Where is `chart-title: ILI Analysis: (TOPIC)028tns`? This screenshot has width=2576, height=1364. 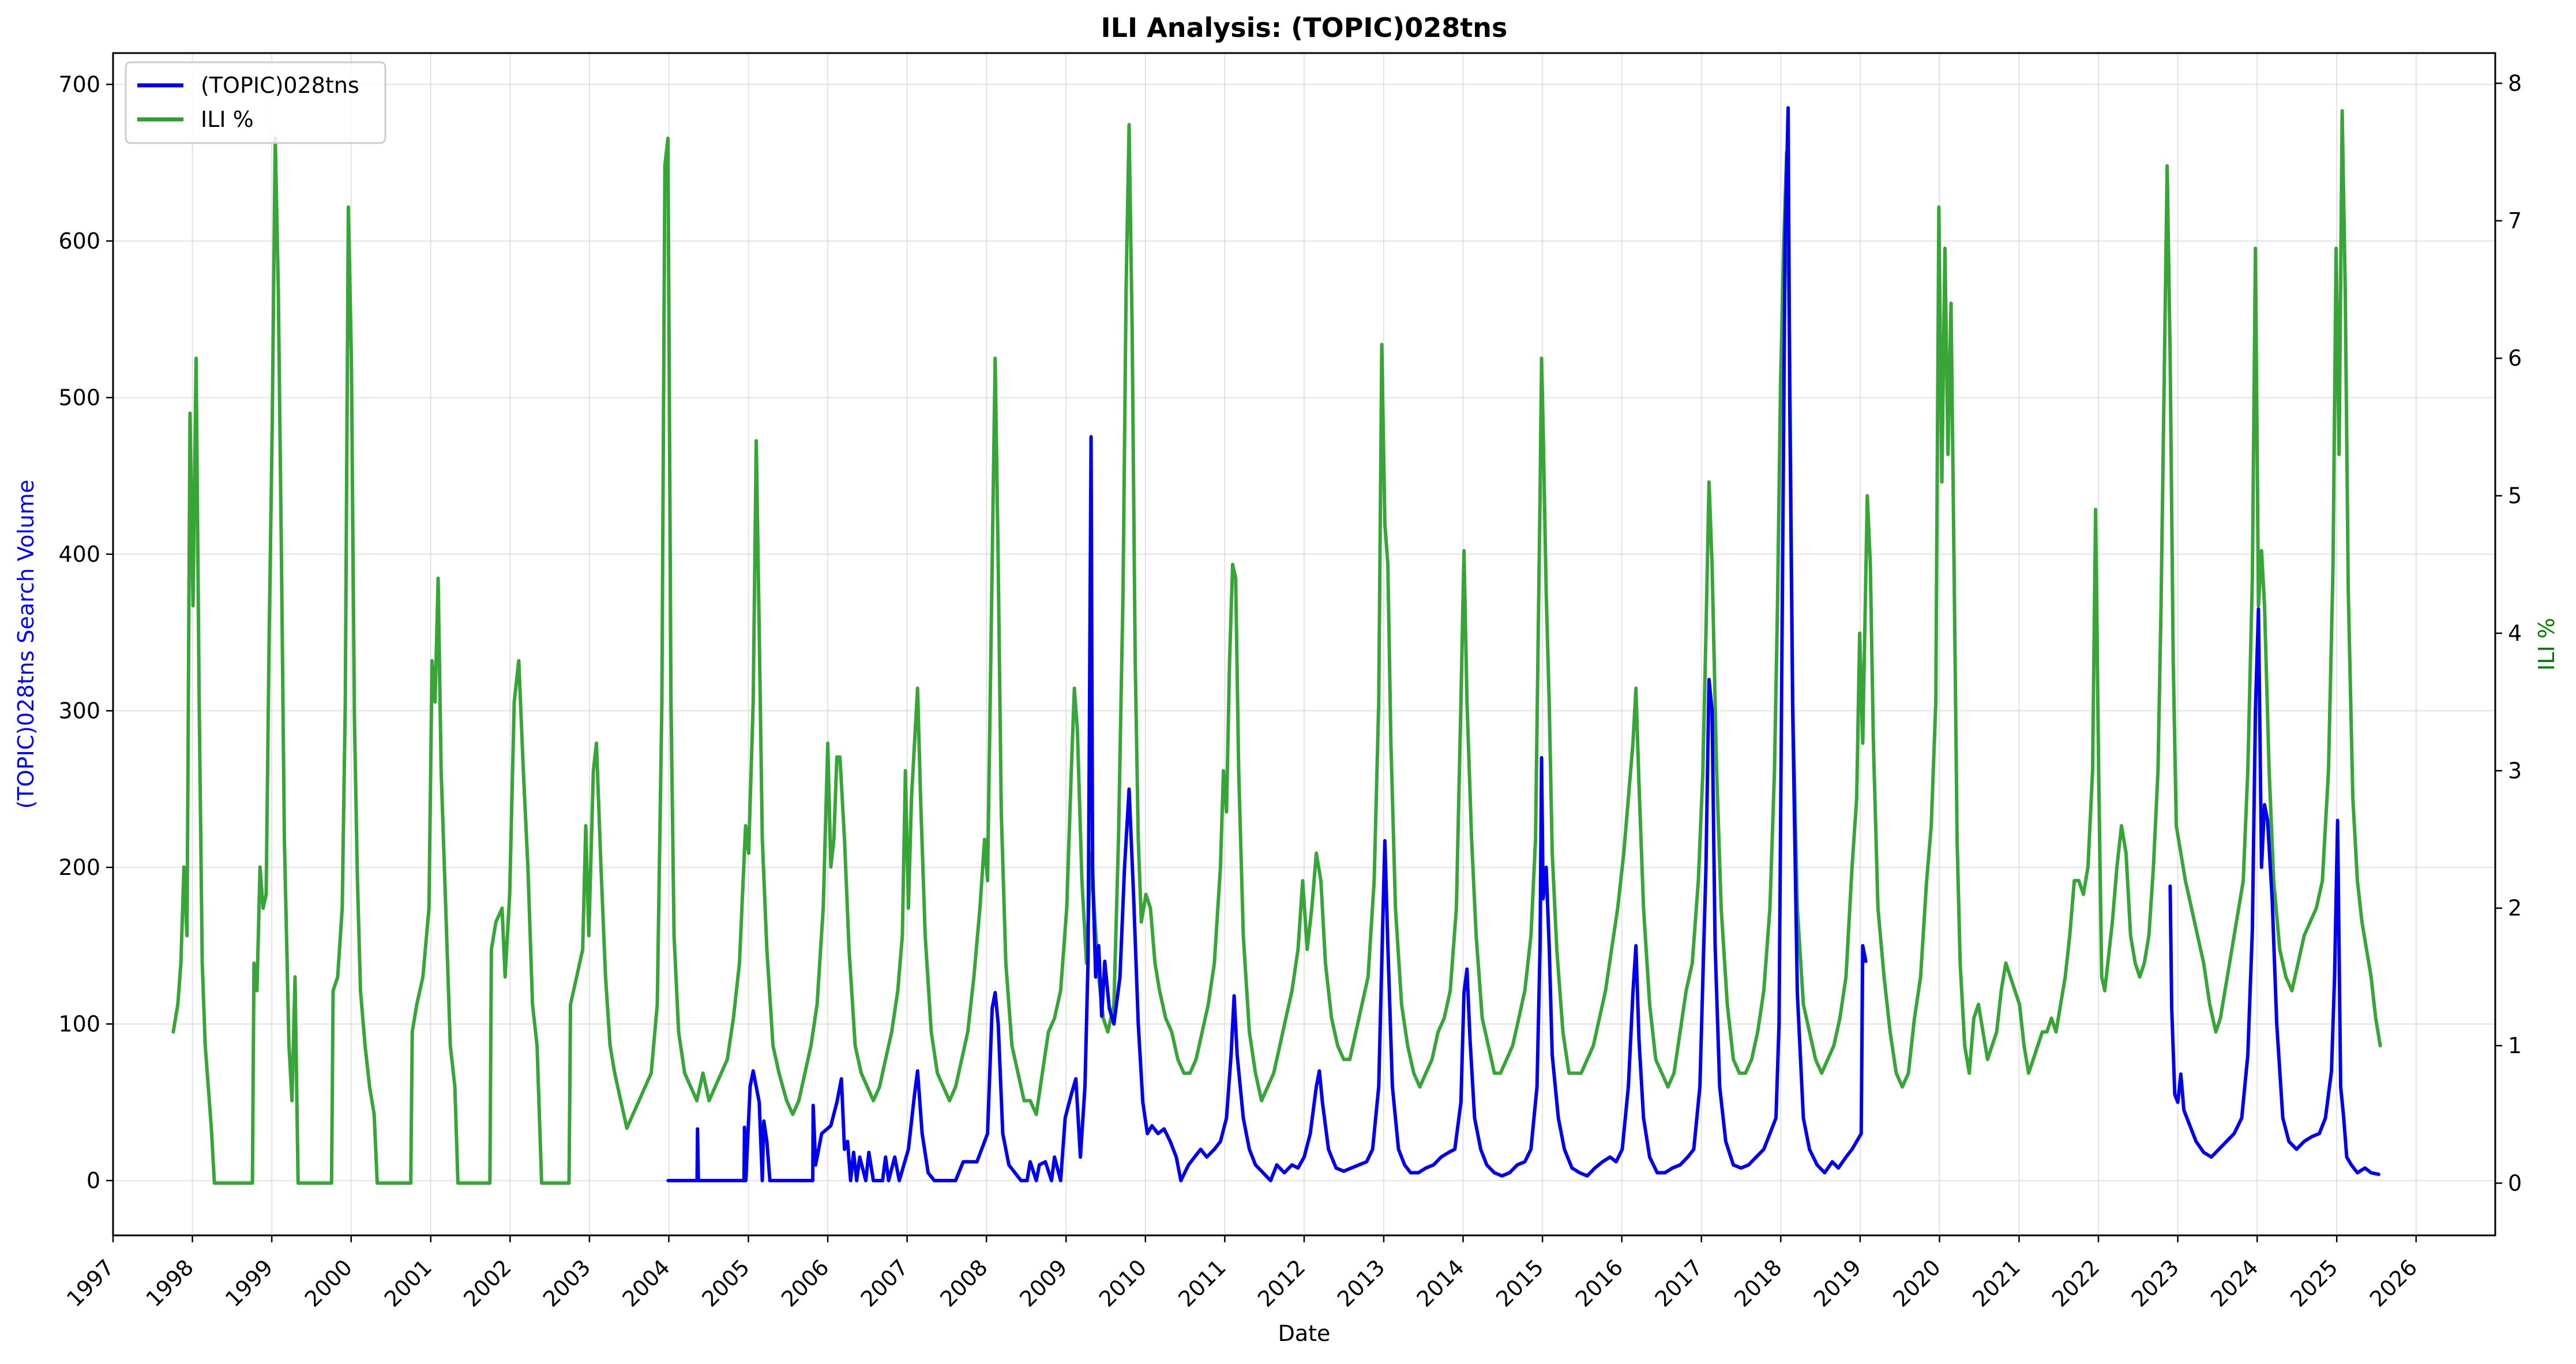
chart-title: ILI Analysis: (TOPIC)028tns is located at coordinates (1304, 27).